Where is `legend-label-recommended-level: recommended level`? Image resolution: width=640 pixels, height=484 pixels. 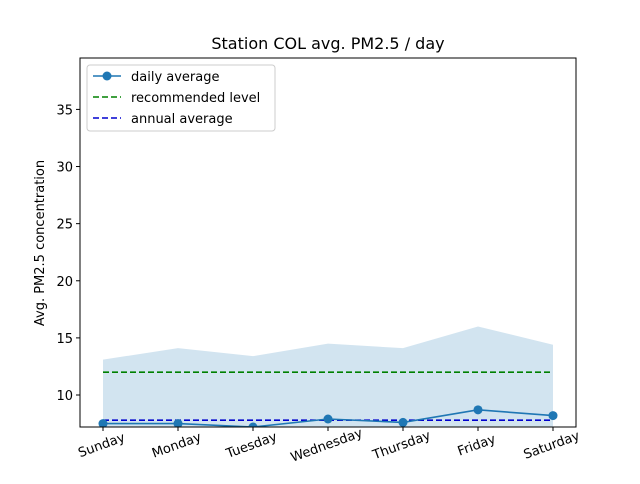 legend-label-recommended-level: recommended level is located at coordinates (195, 98).